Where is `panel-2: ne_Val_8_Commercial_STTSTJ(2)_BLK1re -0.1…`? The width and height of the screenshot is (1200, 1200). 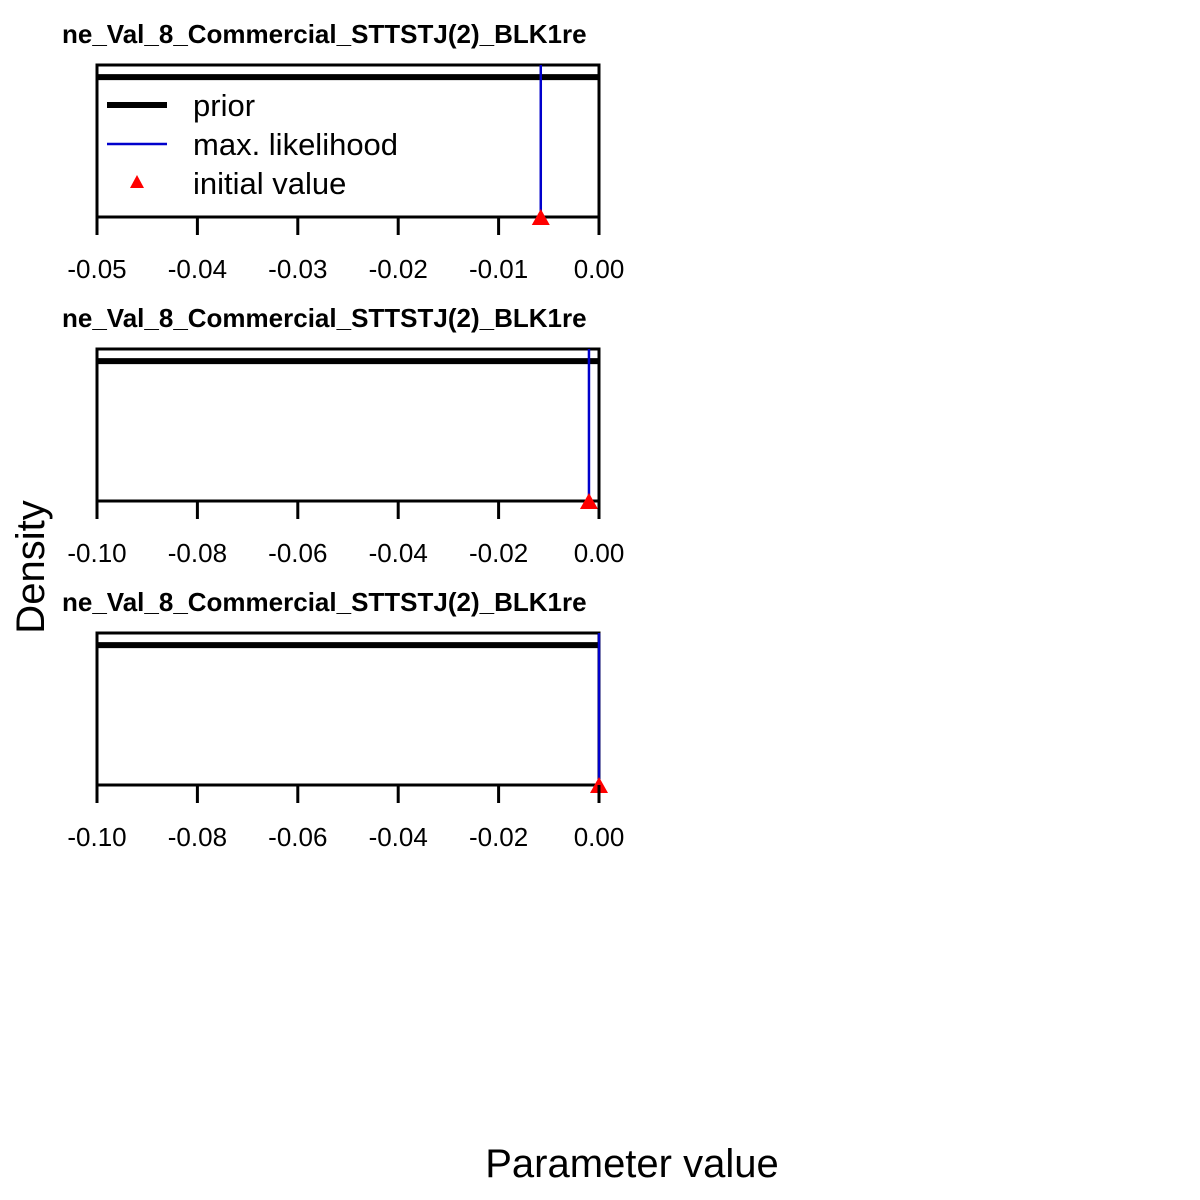 panel-2: ne_Val_8_Commercial_STTSTJ(2)_BLK1re -0.1… is located at coordinates (343, 435).